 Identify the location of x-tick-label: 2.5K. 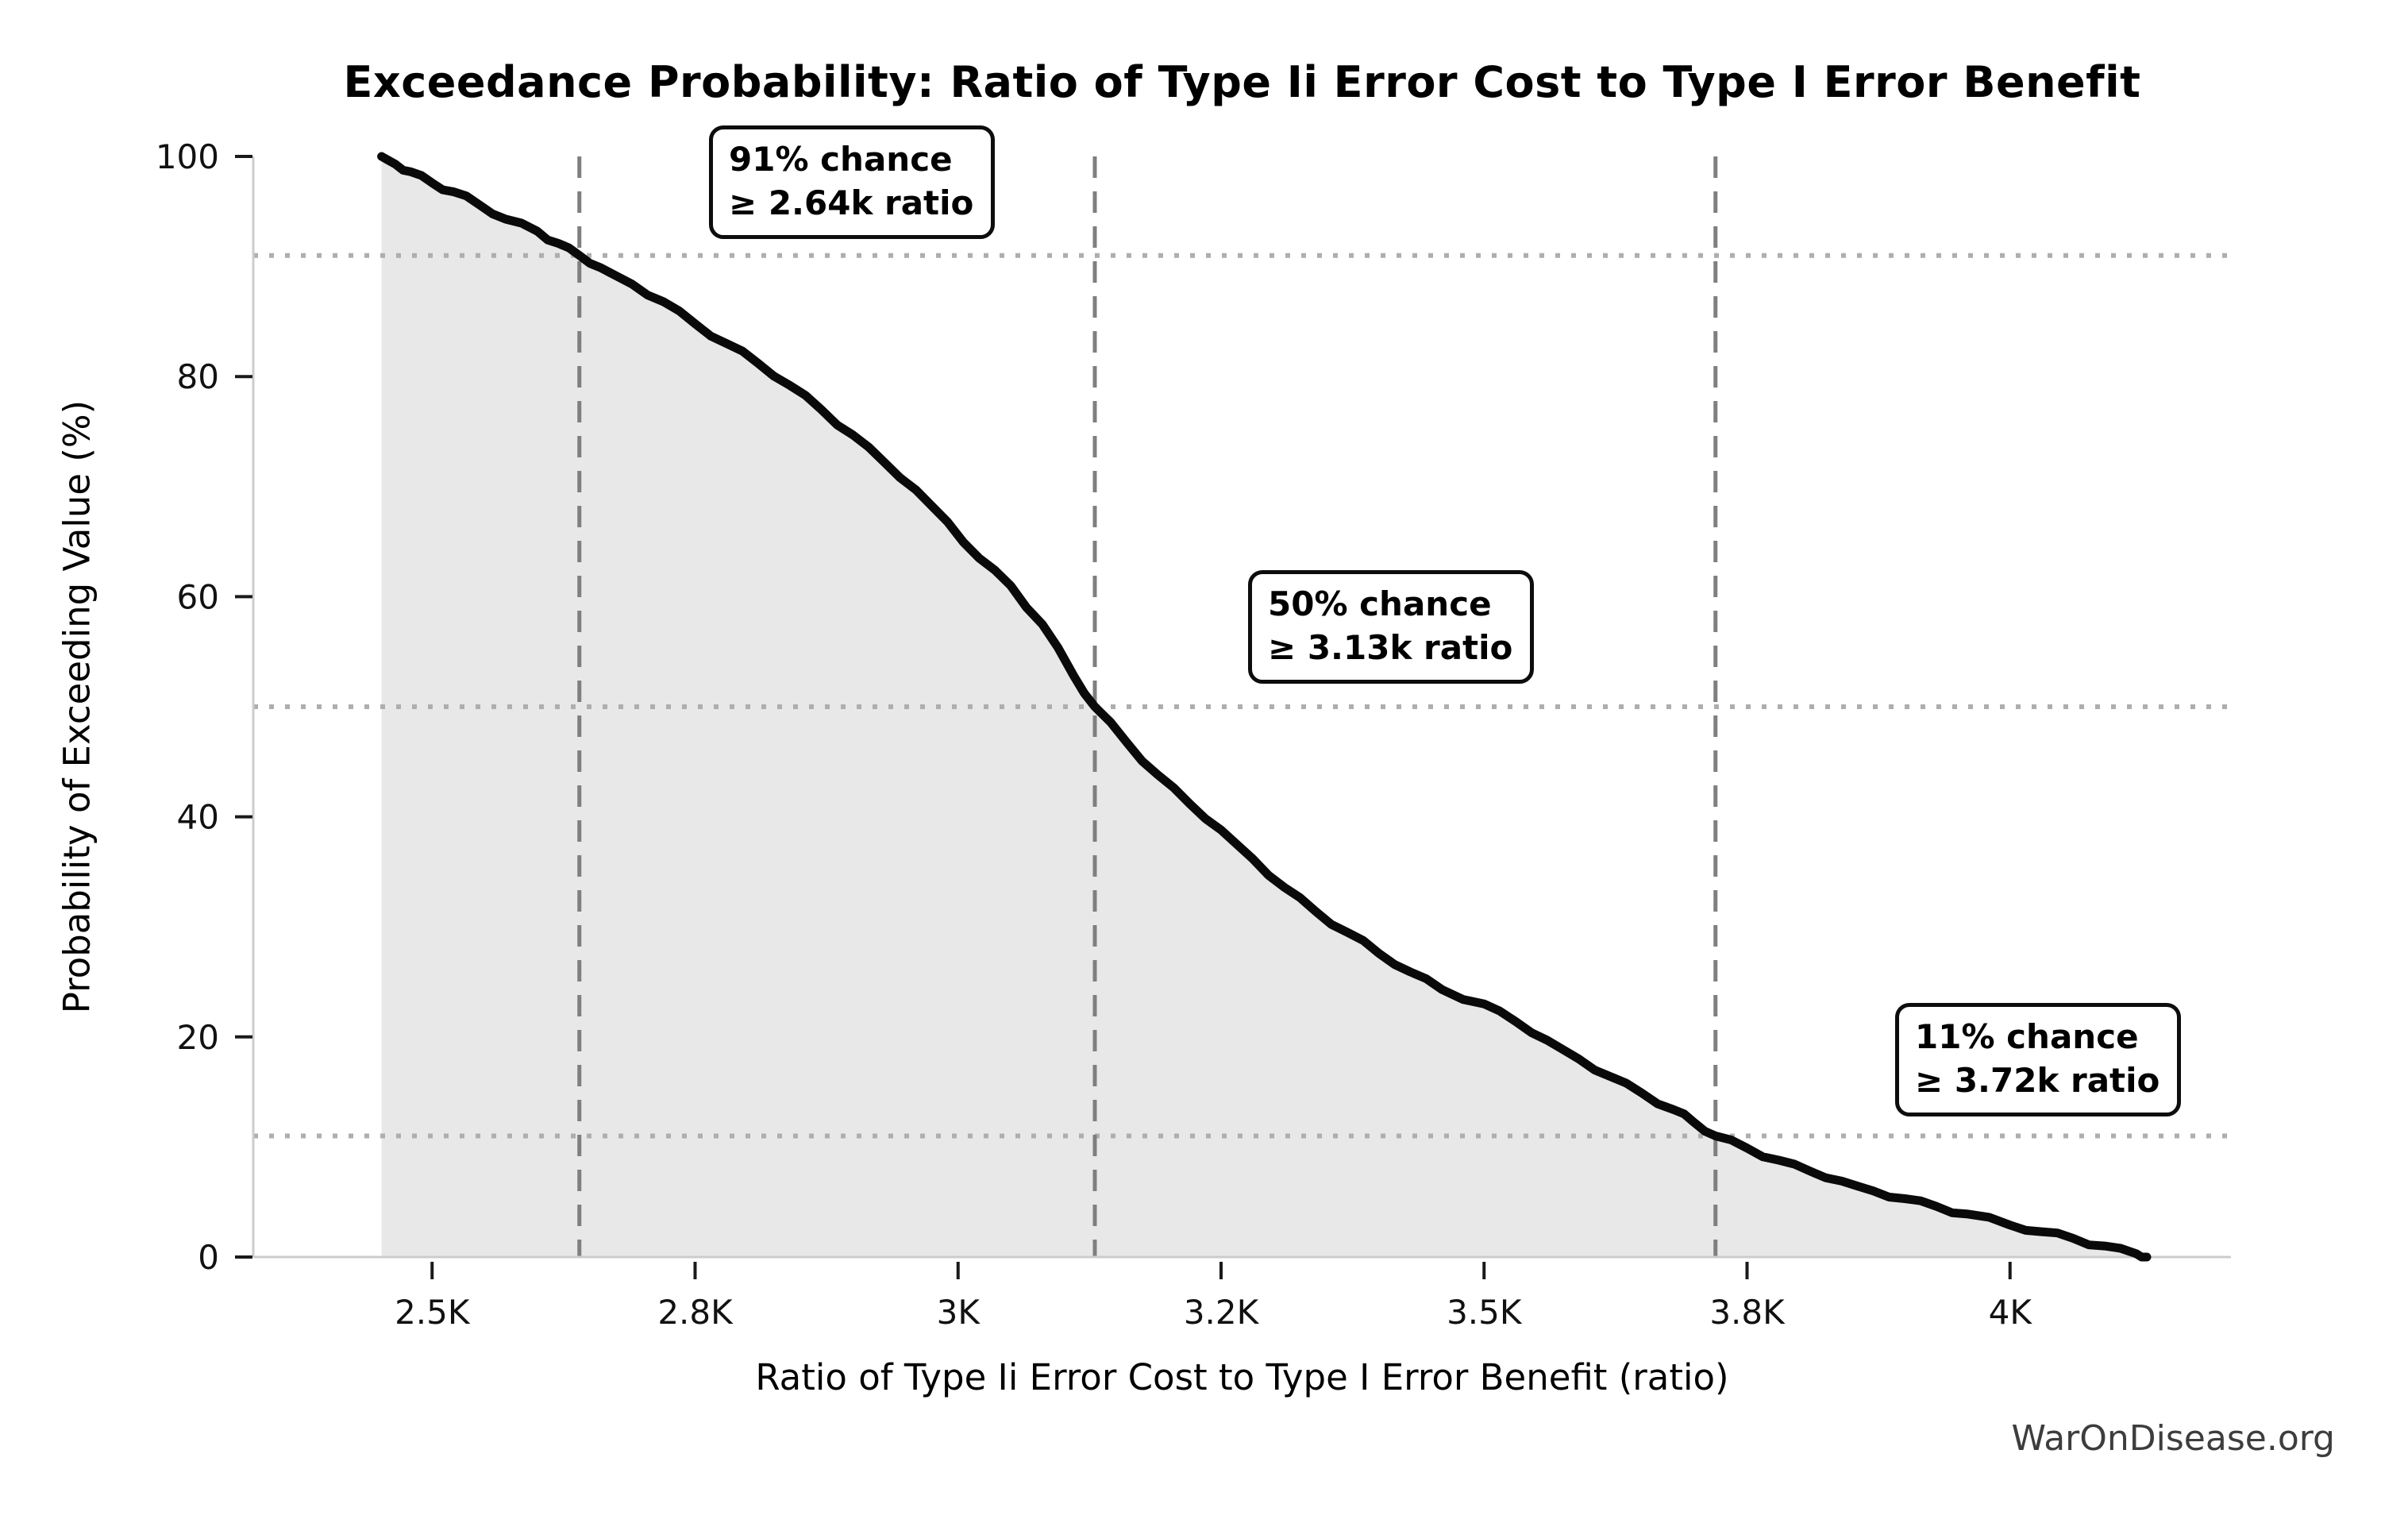
(433, 1312).